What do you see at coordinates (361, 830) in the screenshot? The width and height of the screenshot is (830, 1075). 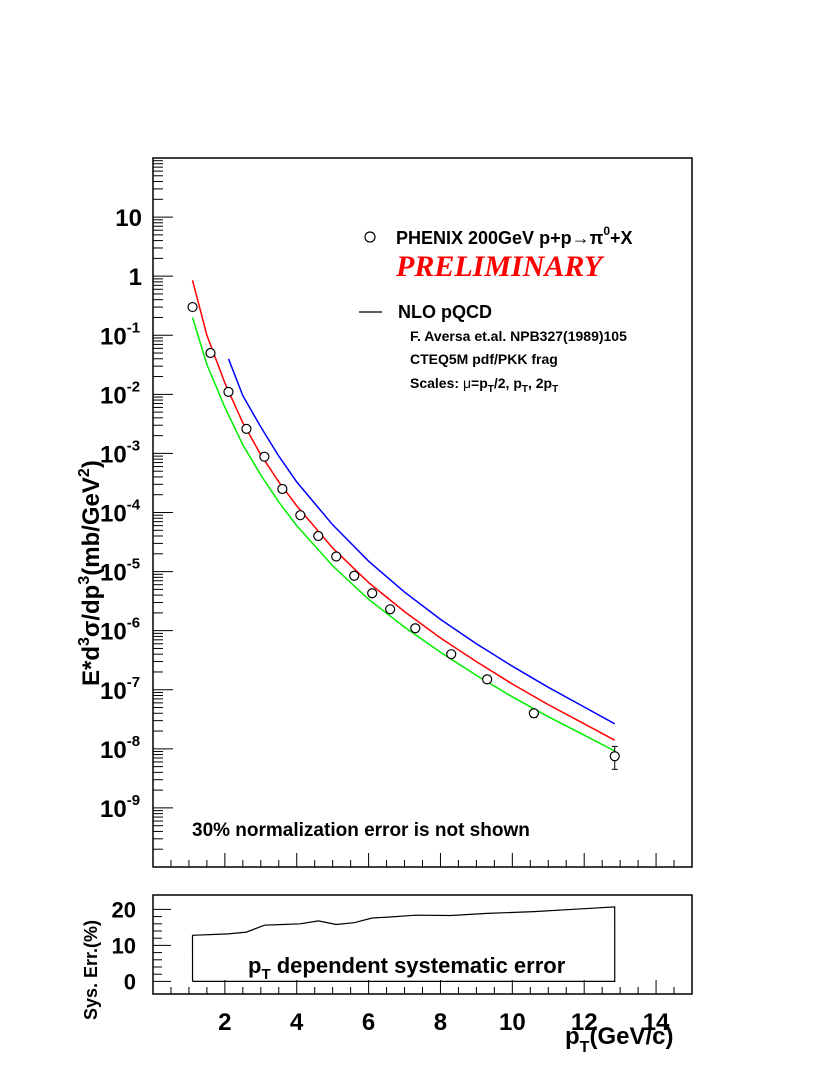 I see `normalization-note: 30% normalization error is not shown` at bounding box center [361, 830].